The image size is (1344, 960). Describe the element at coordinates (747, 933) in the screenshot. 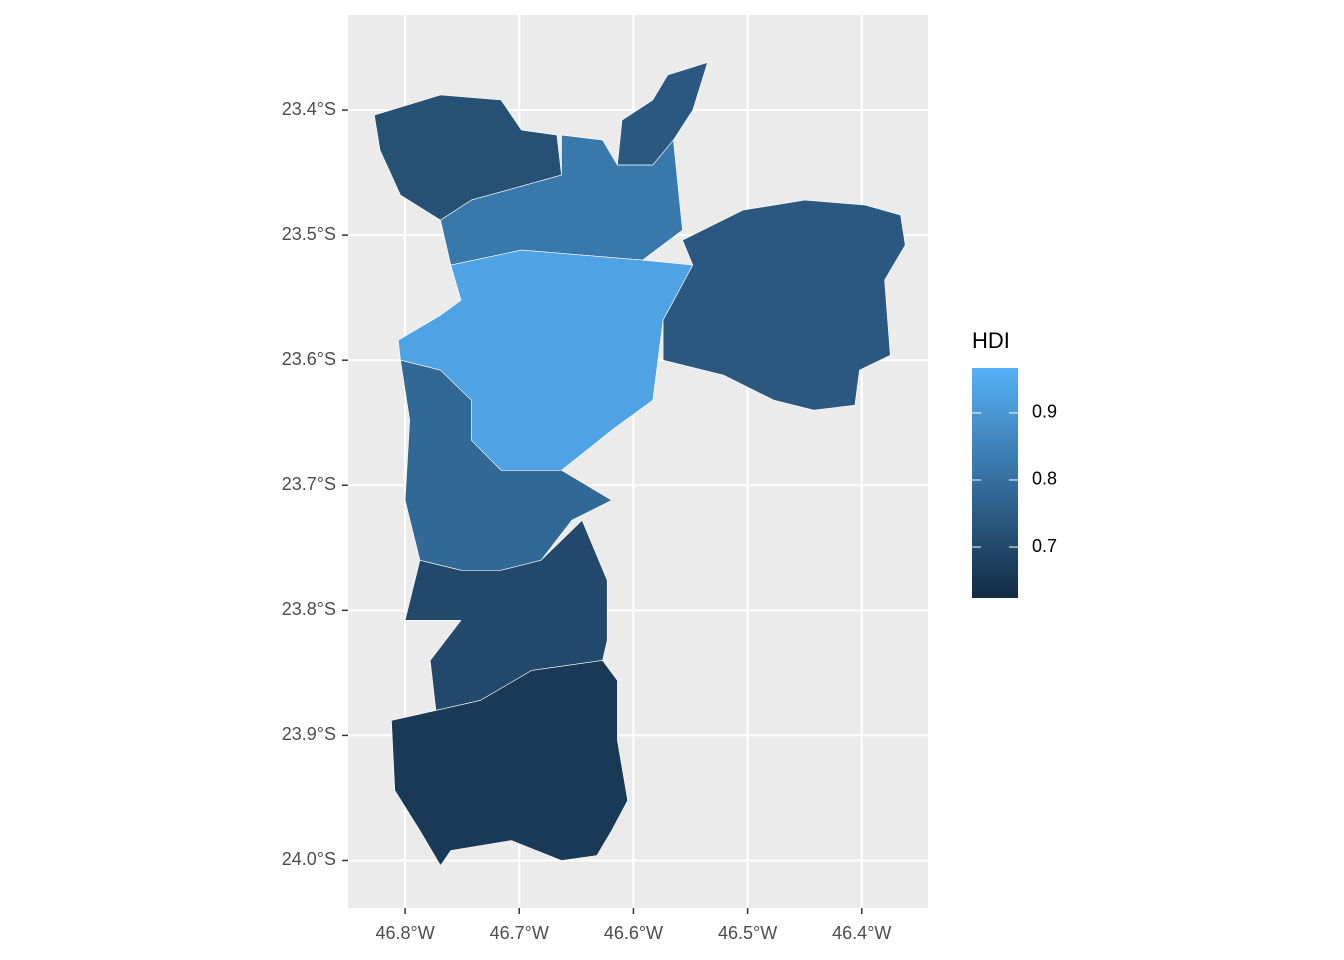

I see `x-tick-label: 46.5°W` at that location.